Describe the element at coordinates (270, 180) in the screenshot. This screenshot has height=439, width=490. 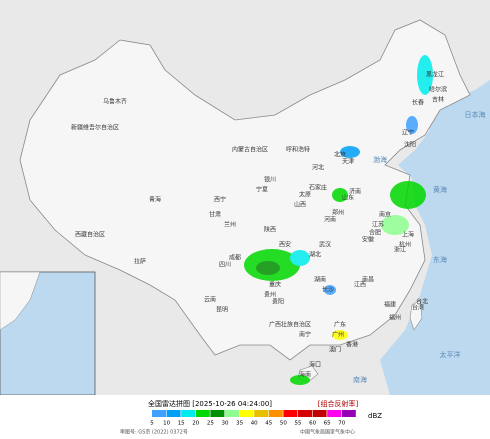
I see `place-label: 银川` at that location.